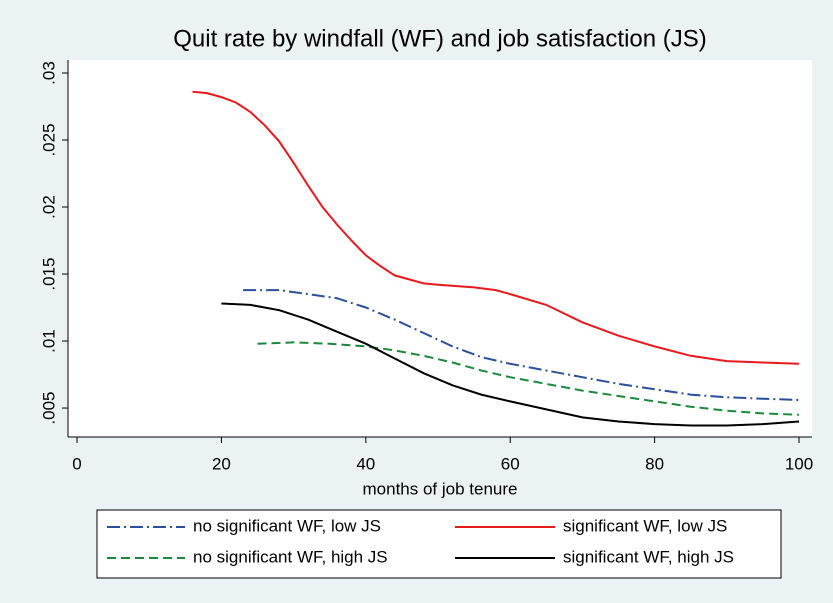 The image size is (833, 603). I want to click on legend-label: no significant WF, low JS, so click(287, 525).